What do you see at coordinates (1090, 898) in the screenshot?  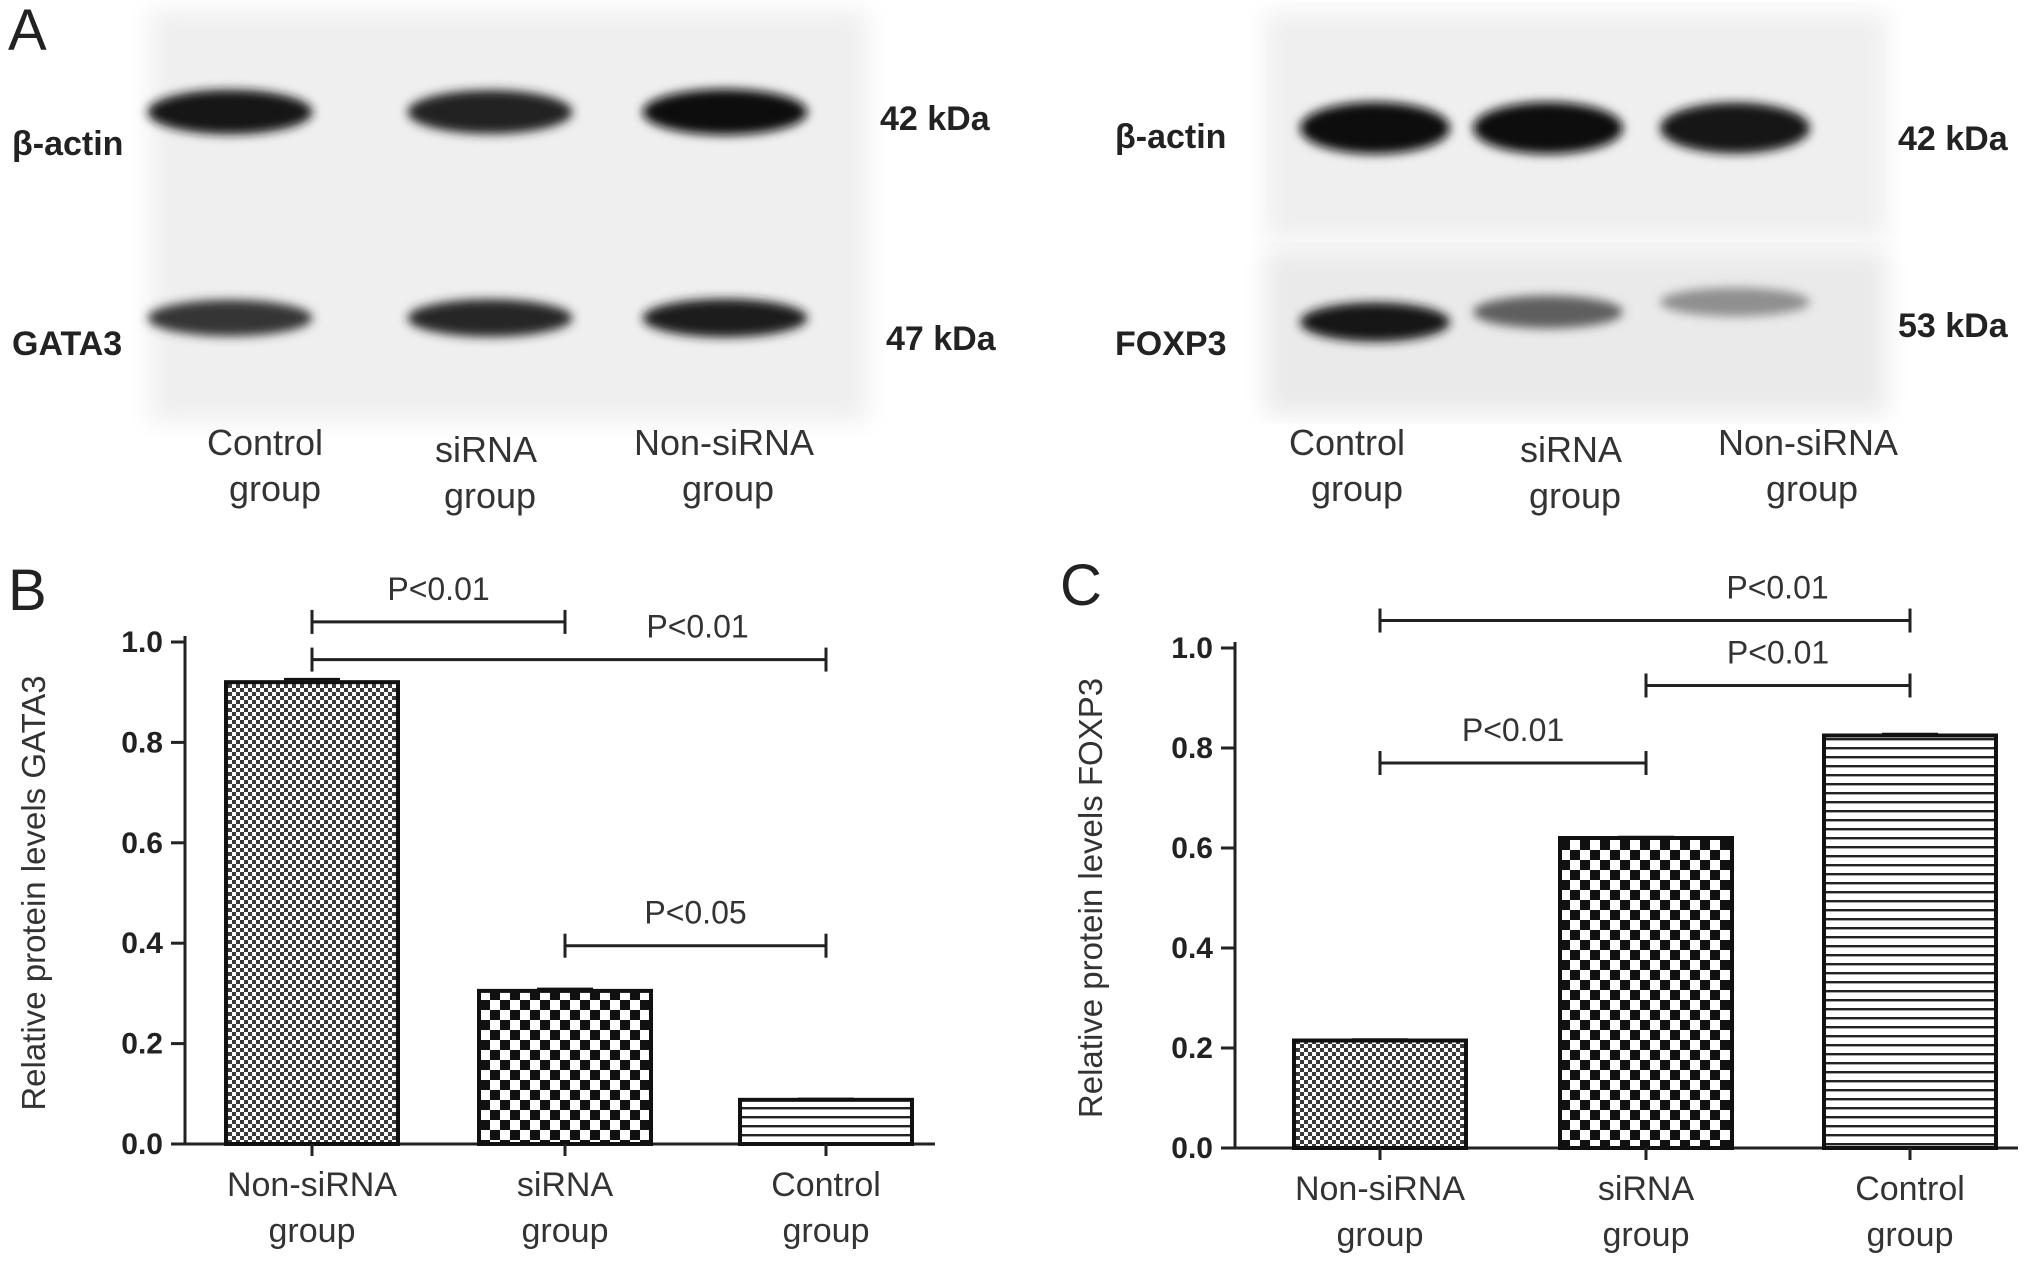 I see `y-axis-title: Relative protein levels FOXP3` at bounding box center [1090, 898].